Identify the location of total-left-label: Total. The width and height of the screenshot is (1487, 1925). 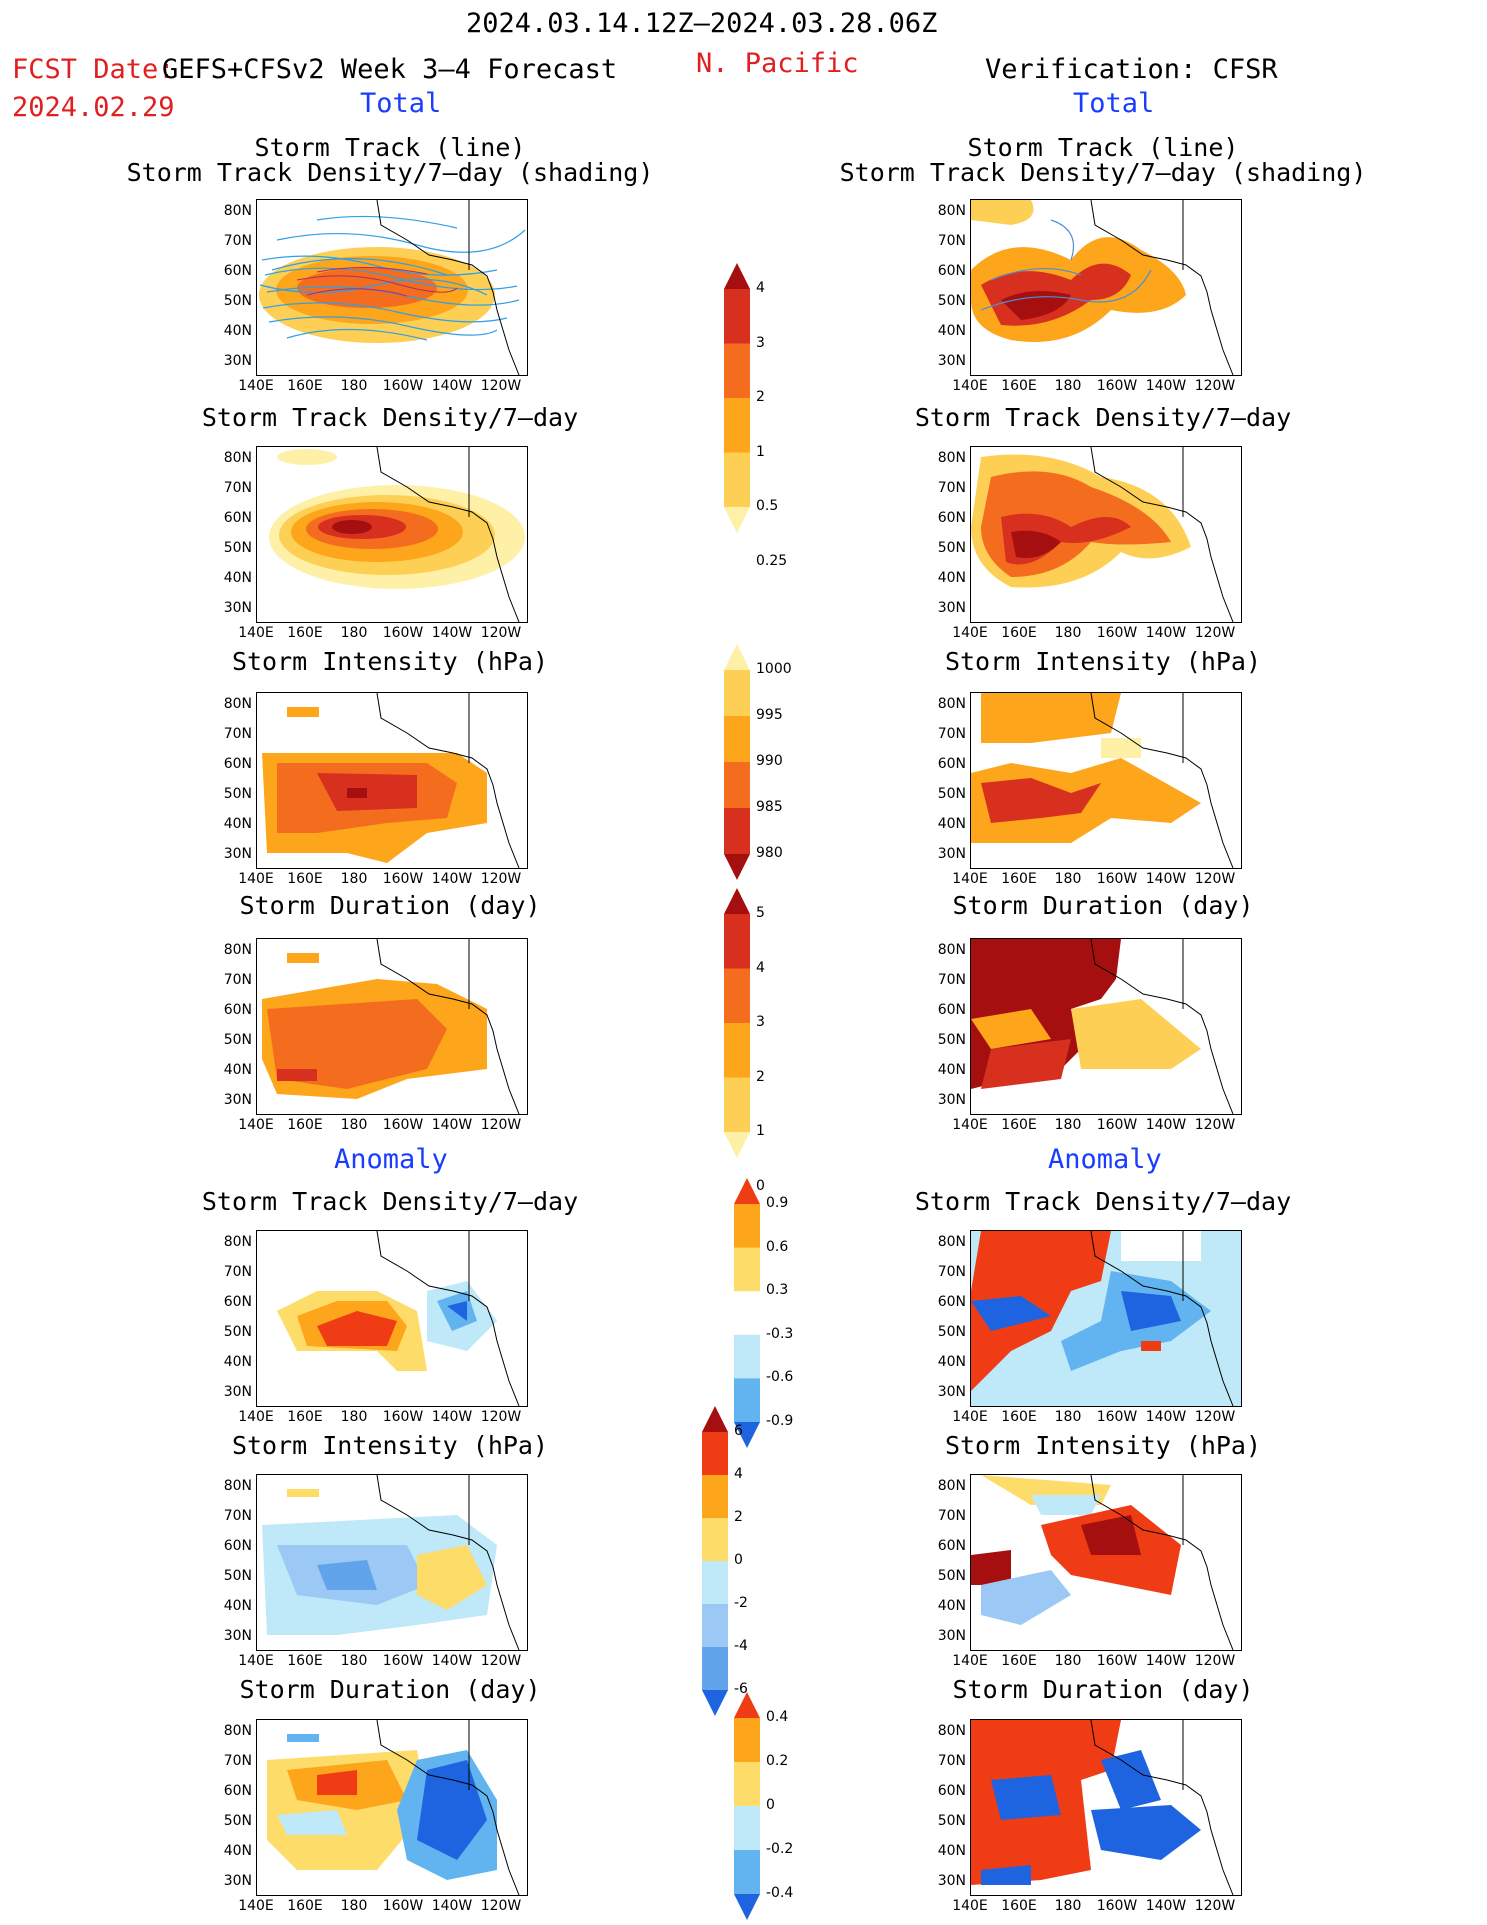
(401, 103).